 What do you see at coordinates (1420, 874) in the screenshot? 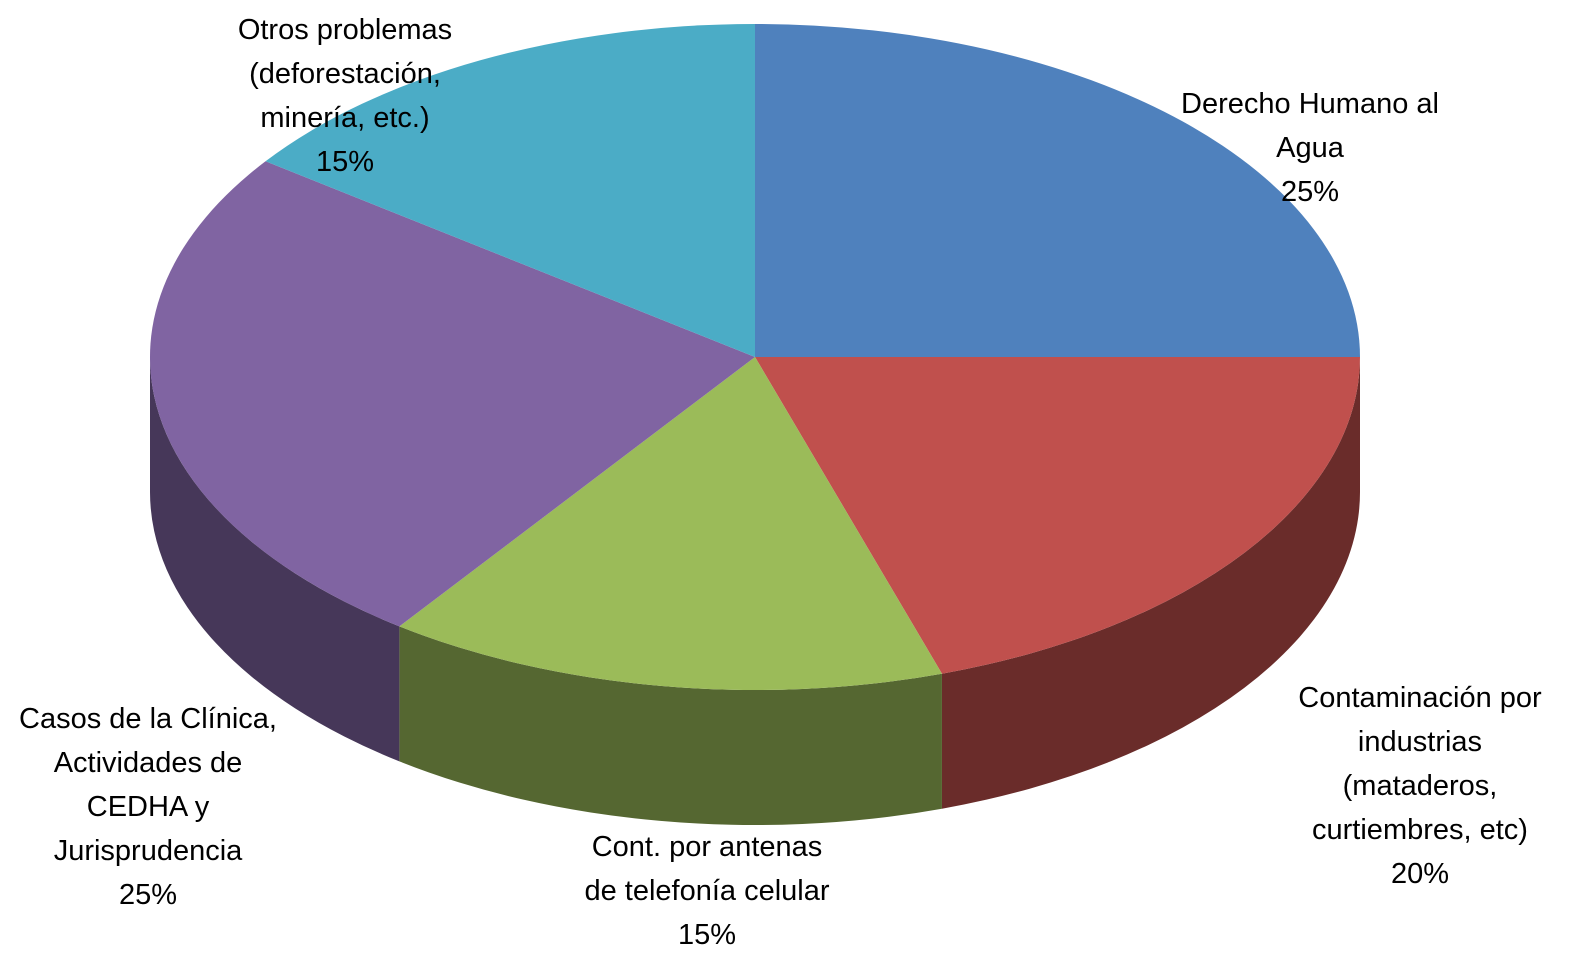
I see `value-label: 20%` at bounding box center [1420, 874].